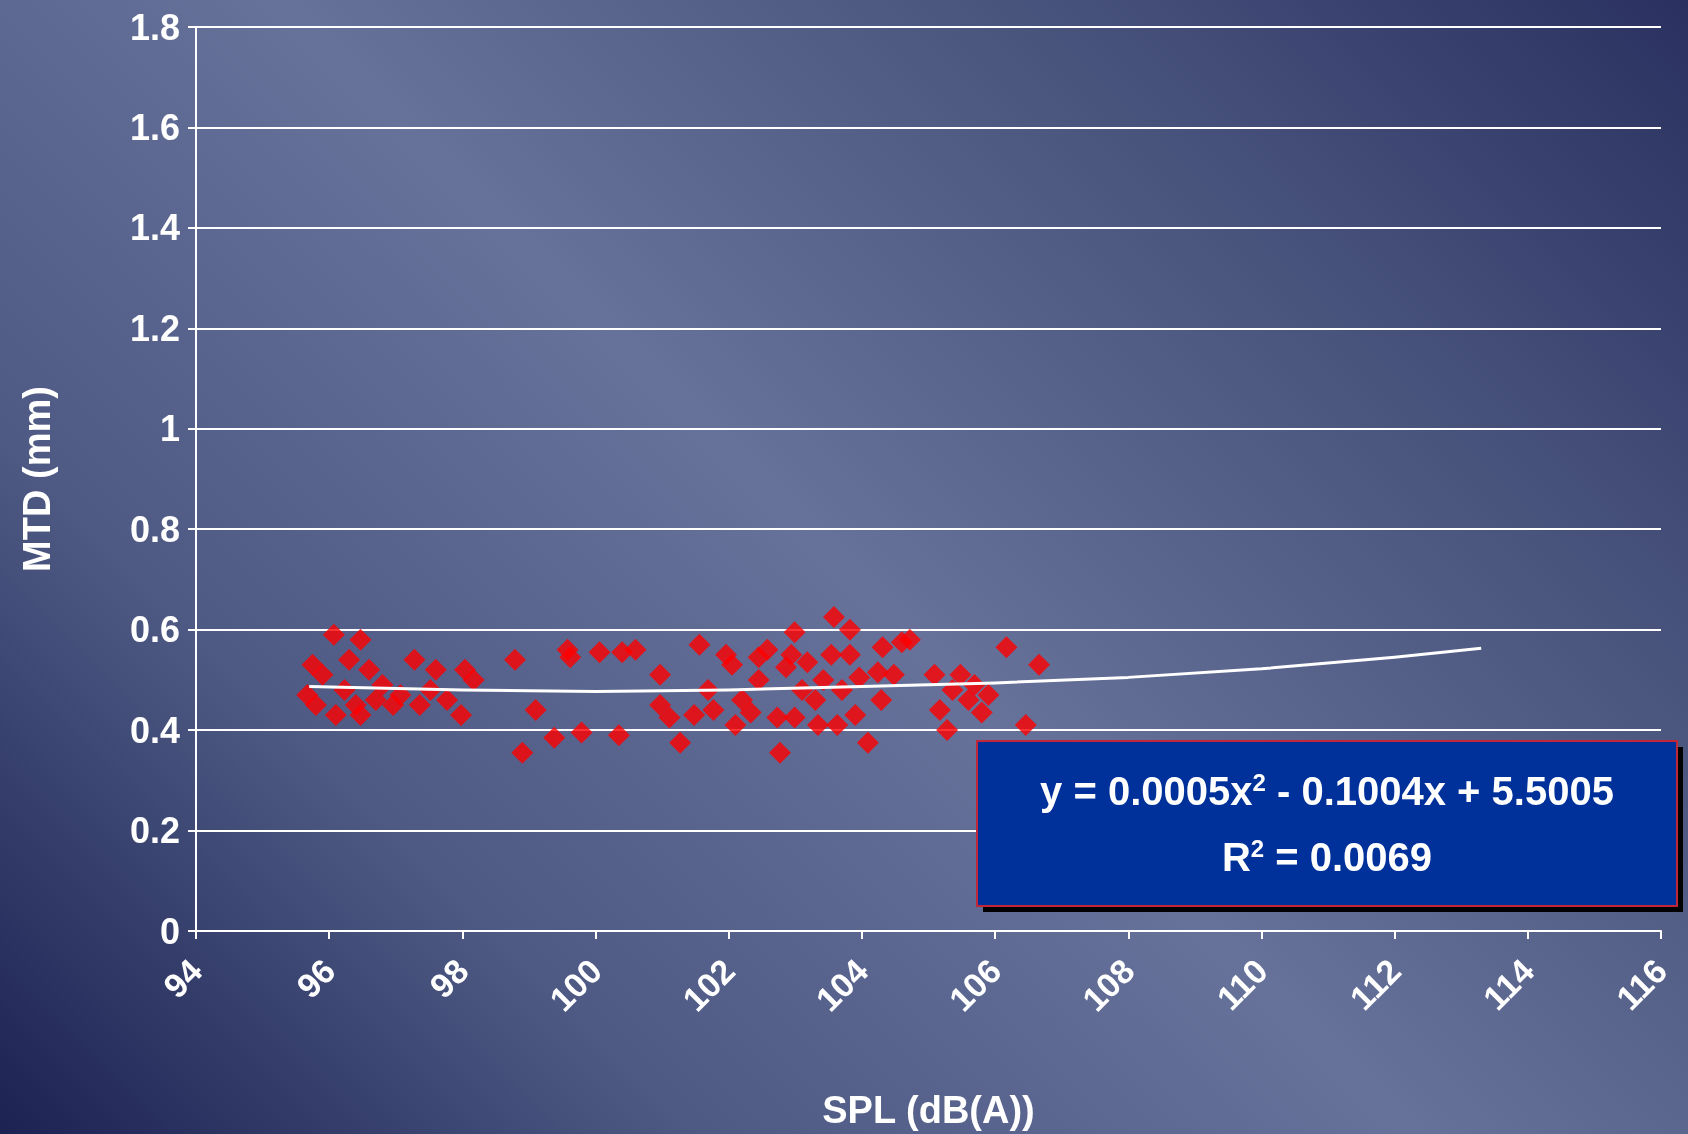 This screenshot has width=1688, height=1134. Describe the element at coordinates (842, 985) in the screenshot. I see `x-tick-label: 104` at that location.